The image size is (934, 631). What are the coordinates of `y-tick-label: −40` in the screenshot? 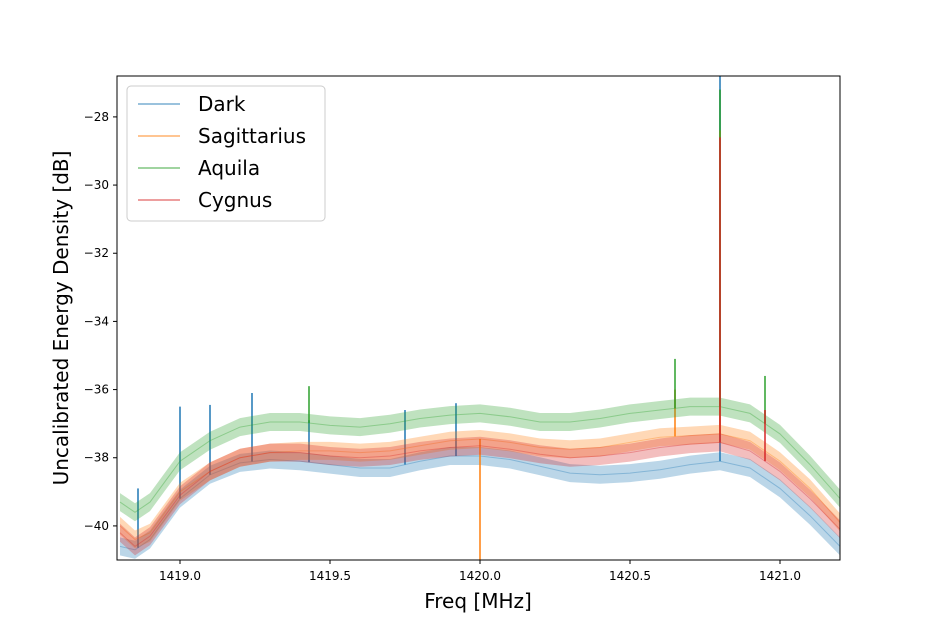 It's located at (96, 526).